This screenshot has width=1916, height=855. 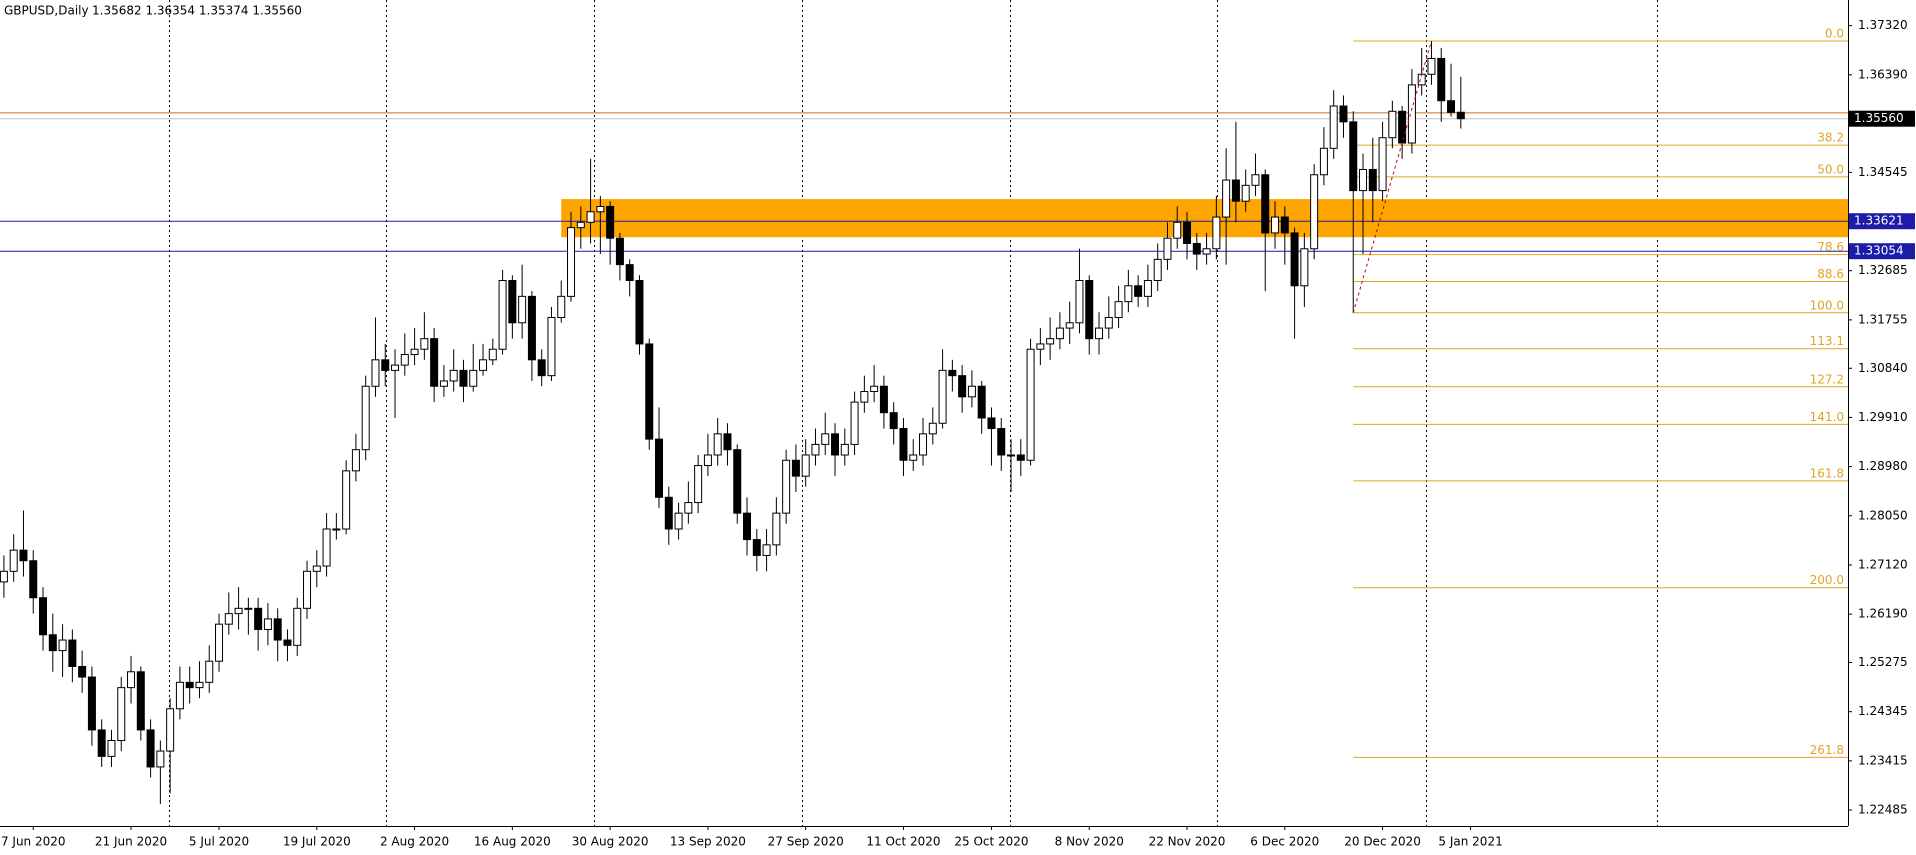 What do you see at coordinates (1827, 379) in the screenshot?
I see `fib-label: 127.2` at bounding box center [1827, 379].